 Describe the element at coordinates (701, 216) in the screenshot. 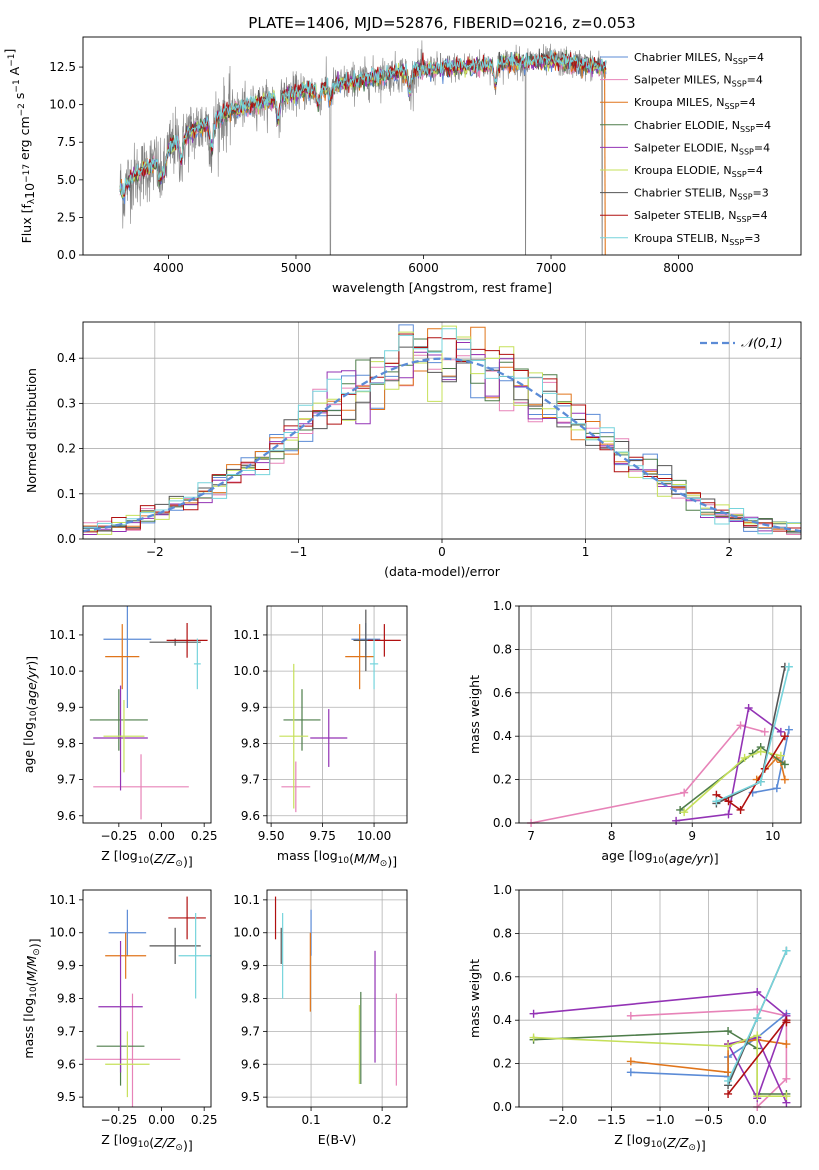

I see `legend-entry-salpeter-stelib: Salpeter STELIB, NSSP=4` at that location.